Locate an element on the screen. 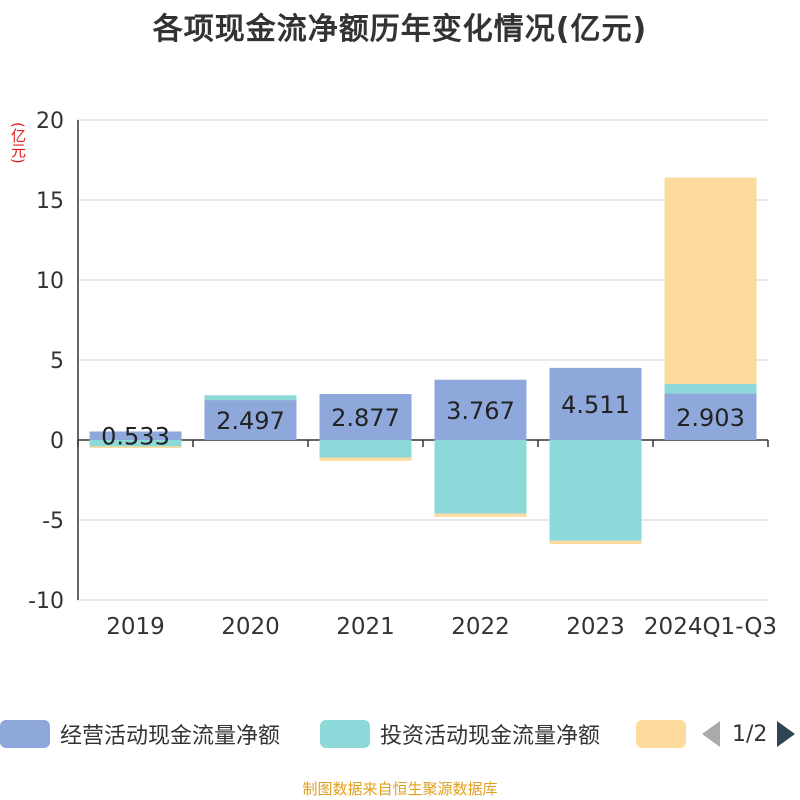 The height and width of the screenshot is (800, 800). x-tick-label: 2022 is located at coordinates (480, 627).